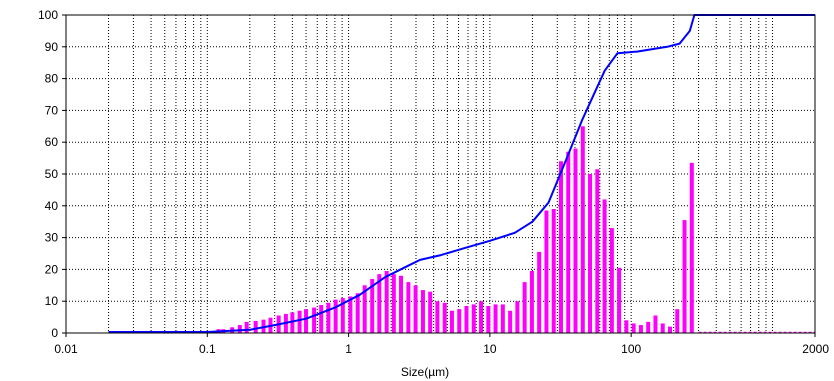 This screenshot has width=834, height=381. What do you see at coordinates (425, 372) in the screenshot?
I see `x-axis-title: Size(µm)` at bounding box center [425, 372].